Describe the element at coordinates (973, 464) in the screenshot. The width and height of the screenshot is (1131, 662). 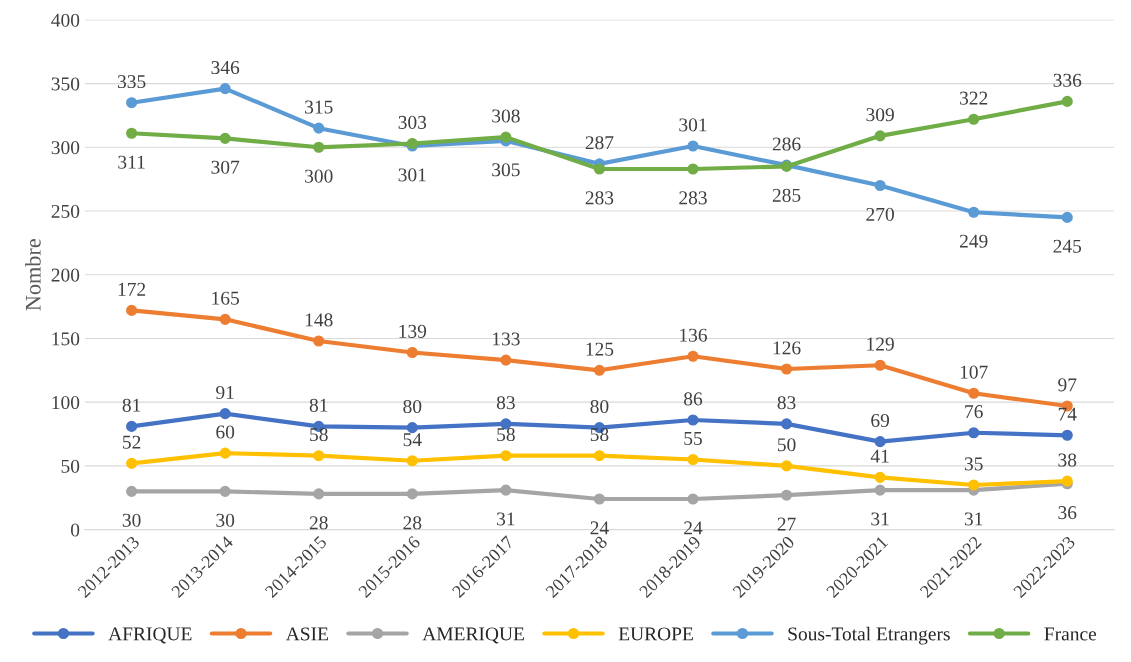
I see `data-label: 35` at that location.